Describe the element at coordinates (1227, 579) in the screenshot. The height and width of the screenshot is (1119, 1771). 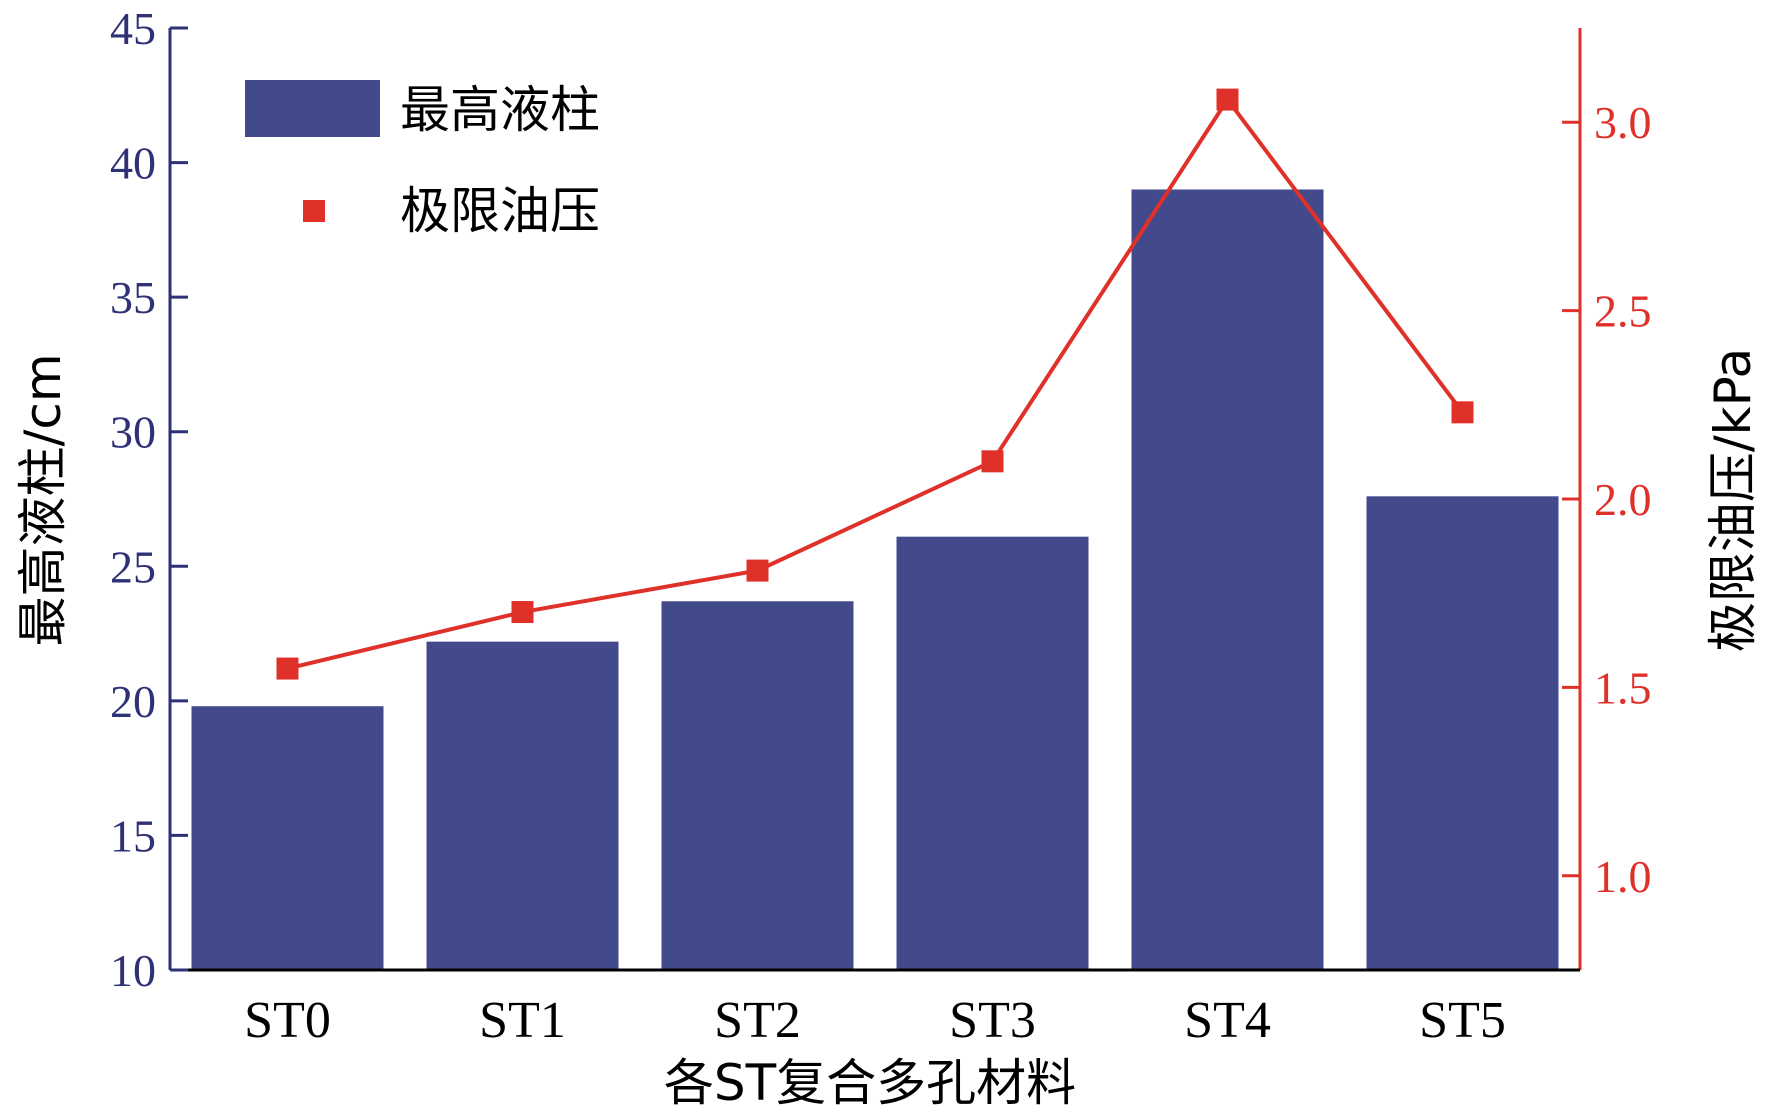
I see `bar-ST4` at that location.